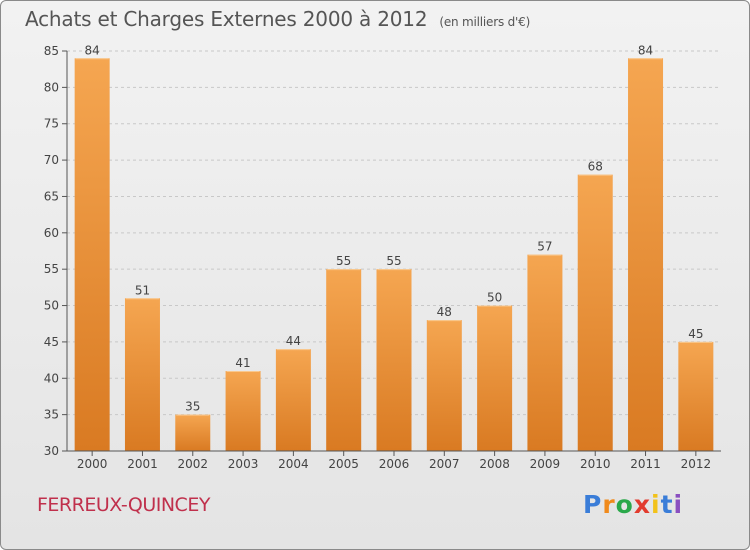  What do you see at coordinates (51, 87) in the screenshot?
I see `y-tick-label: 80` at bounding box center [51, 87].